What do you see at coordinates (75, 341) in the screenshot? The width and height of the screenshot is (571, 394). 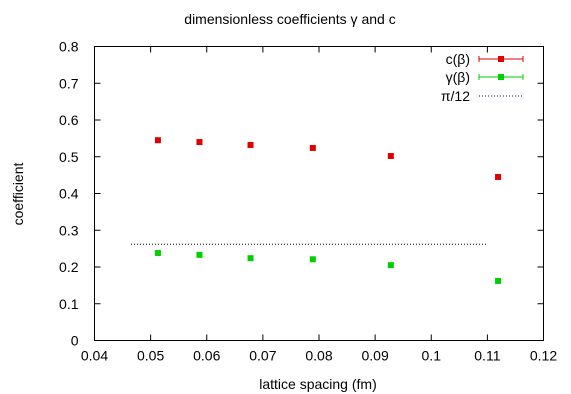 I see `y-tick-label: 0` at bounding box center [75, 341].